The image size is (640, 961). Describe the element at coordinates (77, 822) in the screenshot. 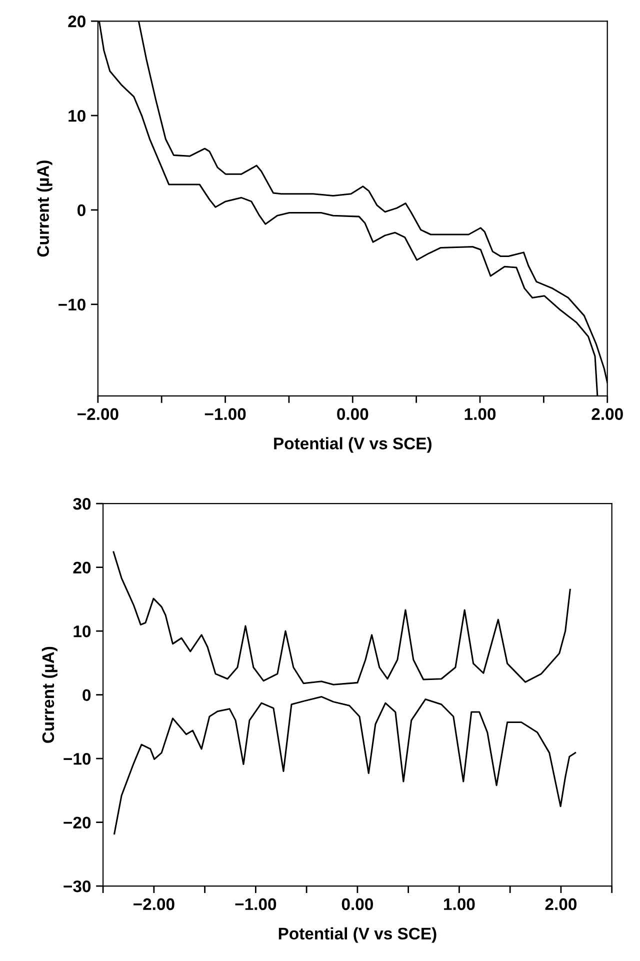

I see `y-tick-label: −20` at that location.